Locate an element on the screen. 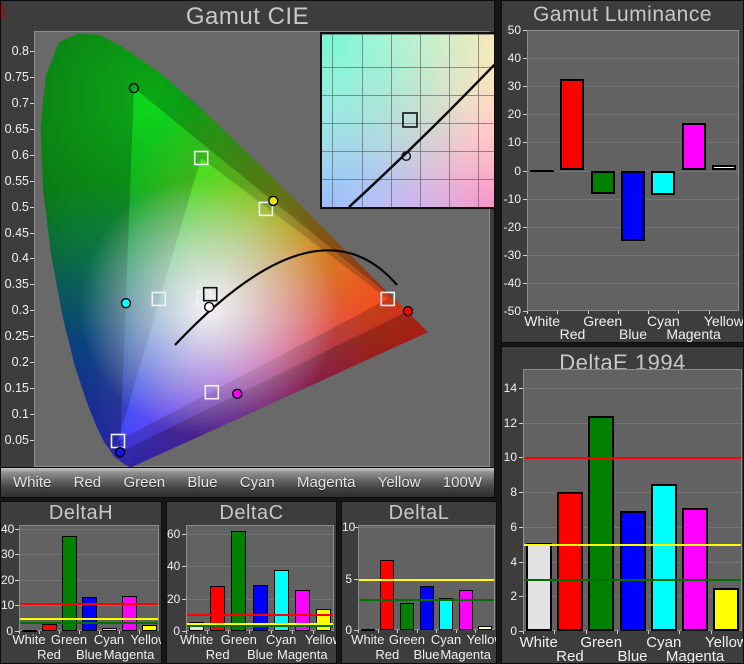 The width and height of the screenshot is (744, 664). bar-cyan is located at coordinates (446, 614).